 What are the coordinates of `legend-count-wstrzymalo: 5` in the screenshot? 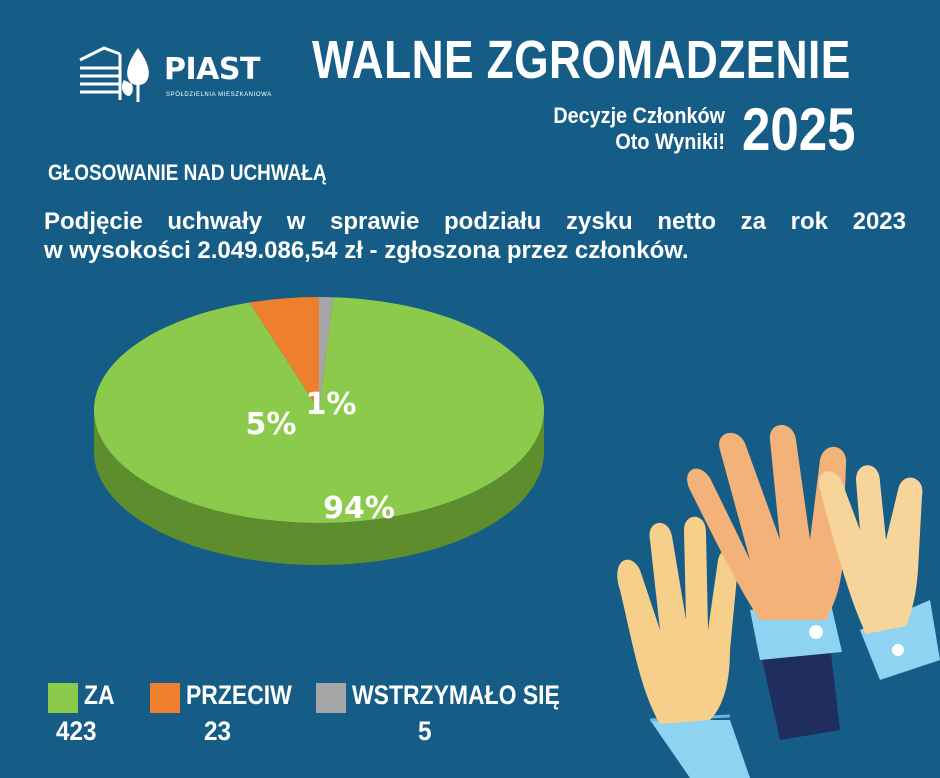 It's located at (425, 731).